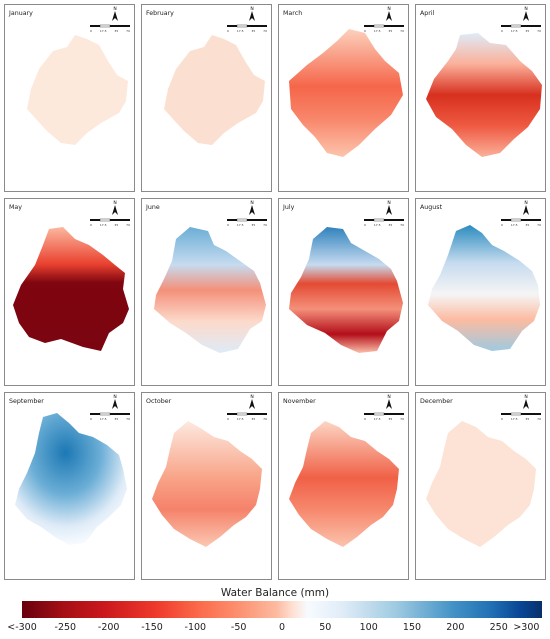  Describe the element at coordinates (238, 627) in the screenshot. I see `tick-label: -50` at that location.